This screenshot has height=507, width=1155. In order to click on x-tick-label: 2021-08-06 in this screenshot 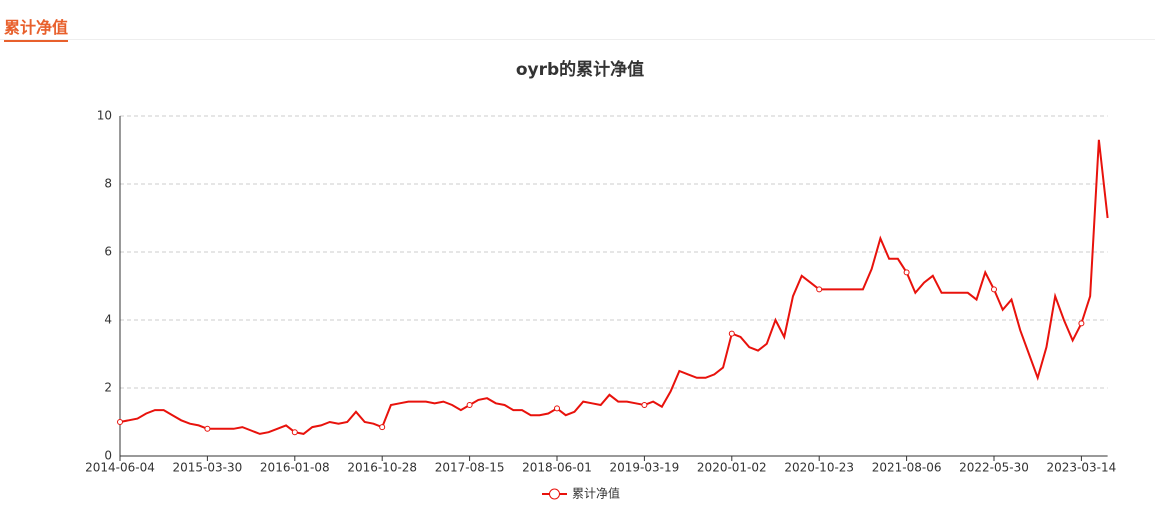, I will do `click(907, 468)`.